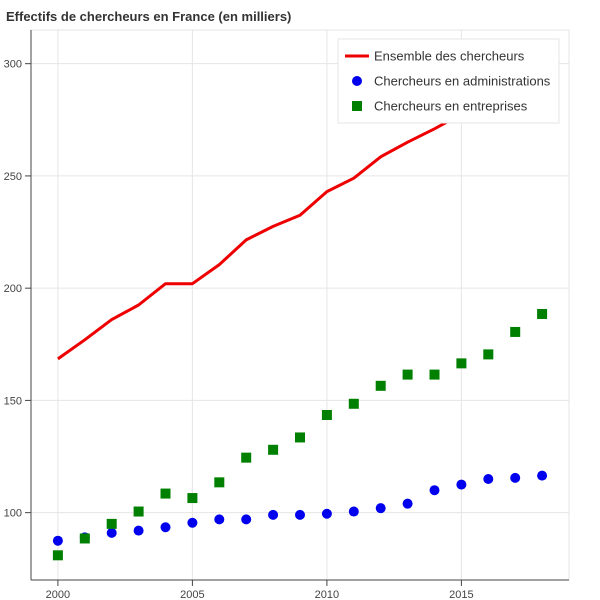 Image resolution: width=600 pixels, height=600 pixels. I want to click on y-tick-label: 150, so click(13, 401).